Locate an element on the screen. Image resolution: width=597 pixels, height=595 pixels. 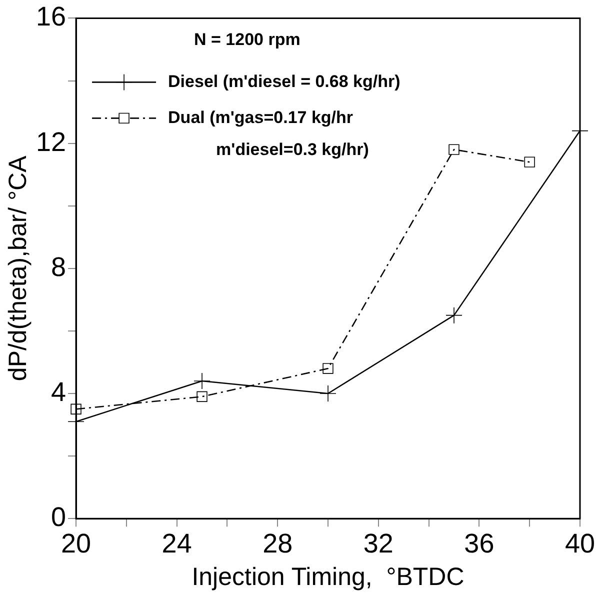
y-tick-label: 16 is located at coordinates (51, 17).